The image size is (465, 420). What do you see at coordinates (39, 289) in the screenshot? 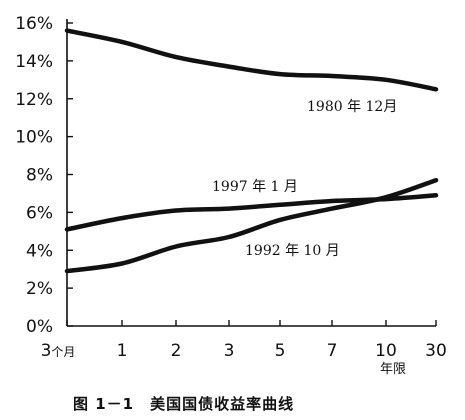
I see `y-tick-label: 2%` at bounding box center [39, 289].